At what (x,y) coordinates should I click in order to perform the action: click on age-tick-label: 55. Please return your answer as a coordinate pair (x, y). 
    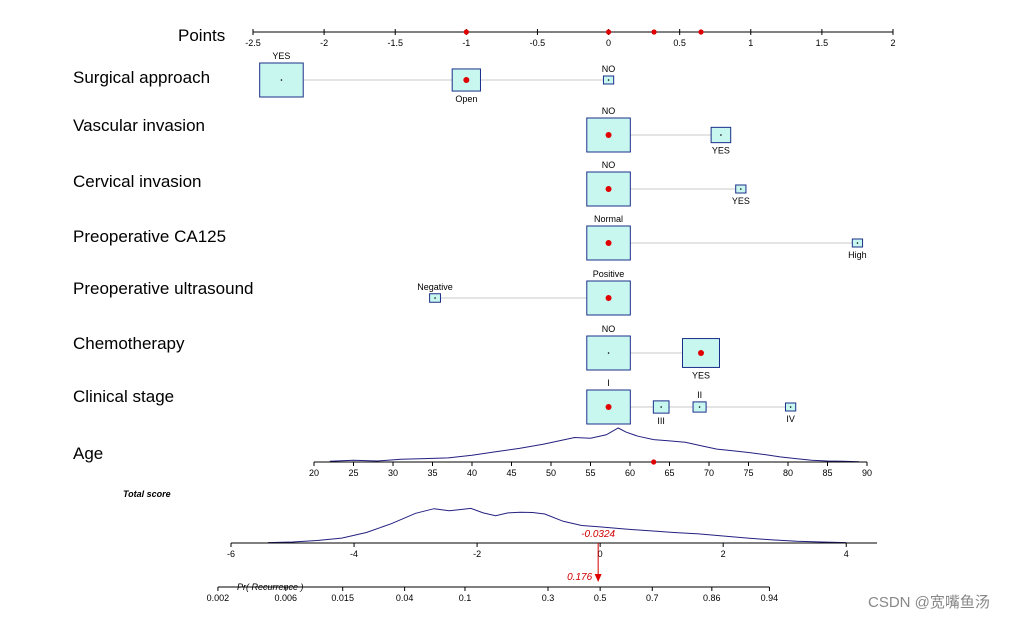
    Looking at the image, I should click on (590, 473).